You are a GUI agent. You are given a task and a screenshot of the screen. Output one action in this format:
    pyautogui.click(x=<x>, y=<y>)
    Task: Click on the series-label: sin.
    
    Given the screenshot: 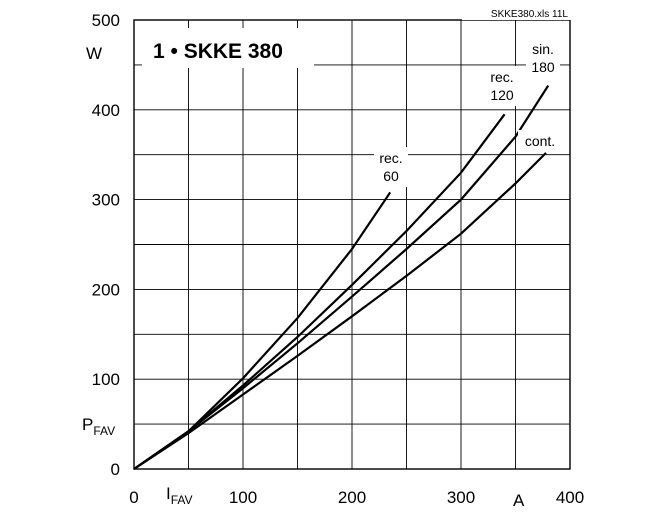 What is the action you would take?
    pyautogui.click(x=543, y=49)
    